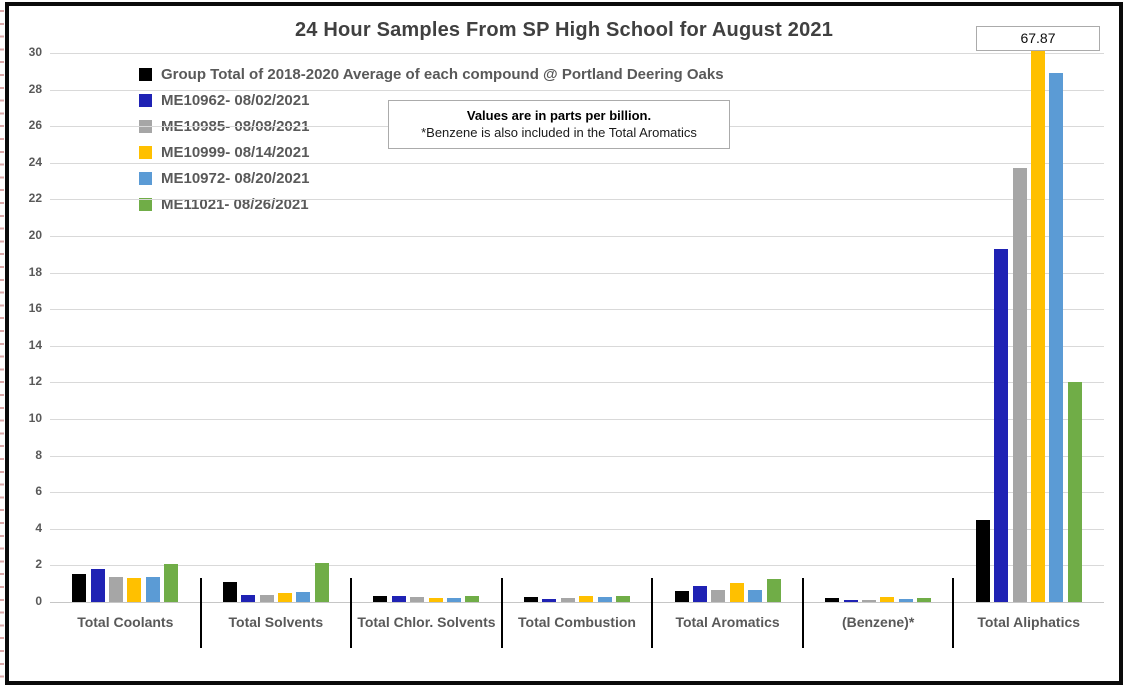 The image size is (1125, 687). I want to click on bar-series5-total-aliphatics, so click(1056, 337).